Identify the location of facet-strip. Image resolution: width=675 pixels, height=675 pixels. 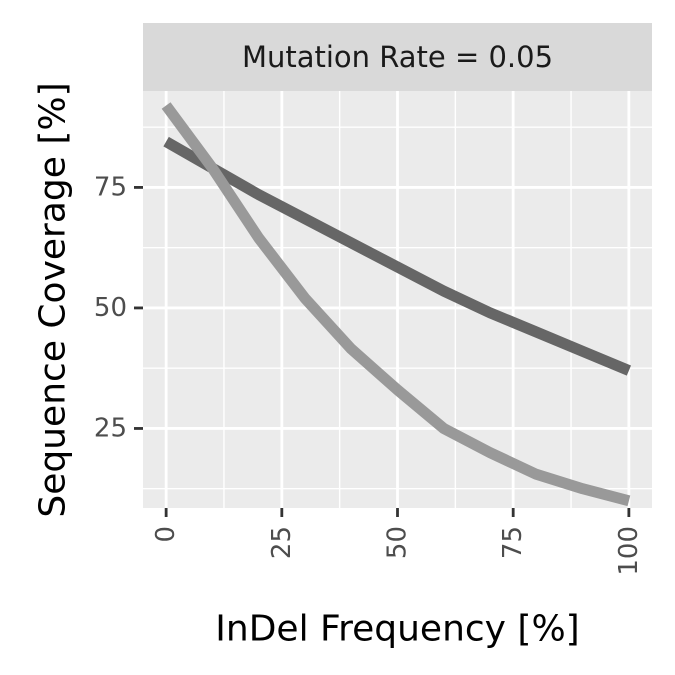
(397, 57).